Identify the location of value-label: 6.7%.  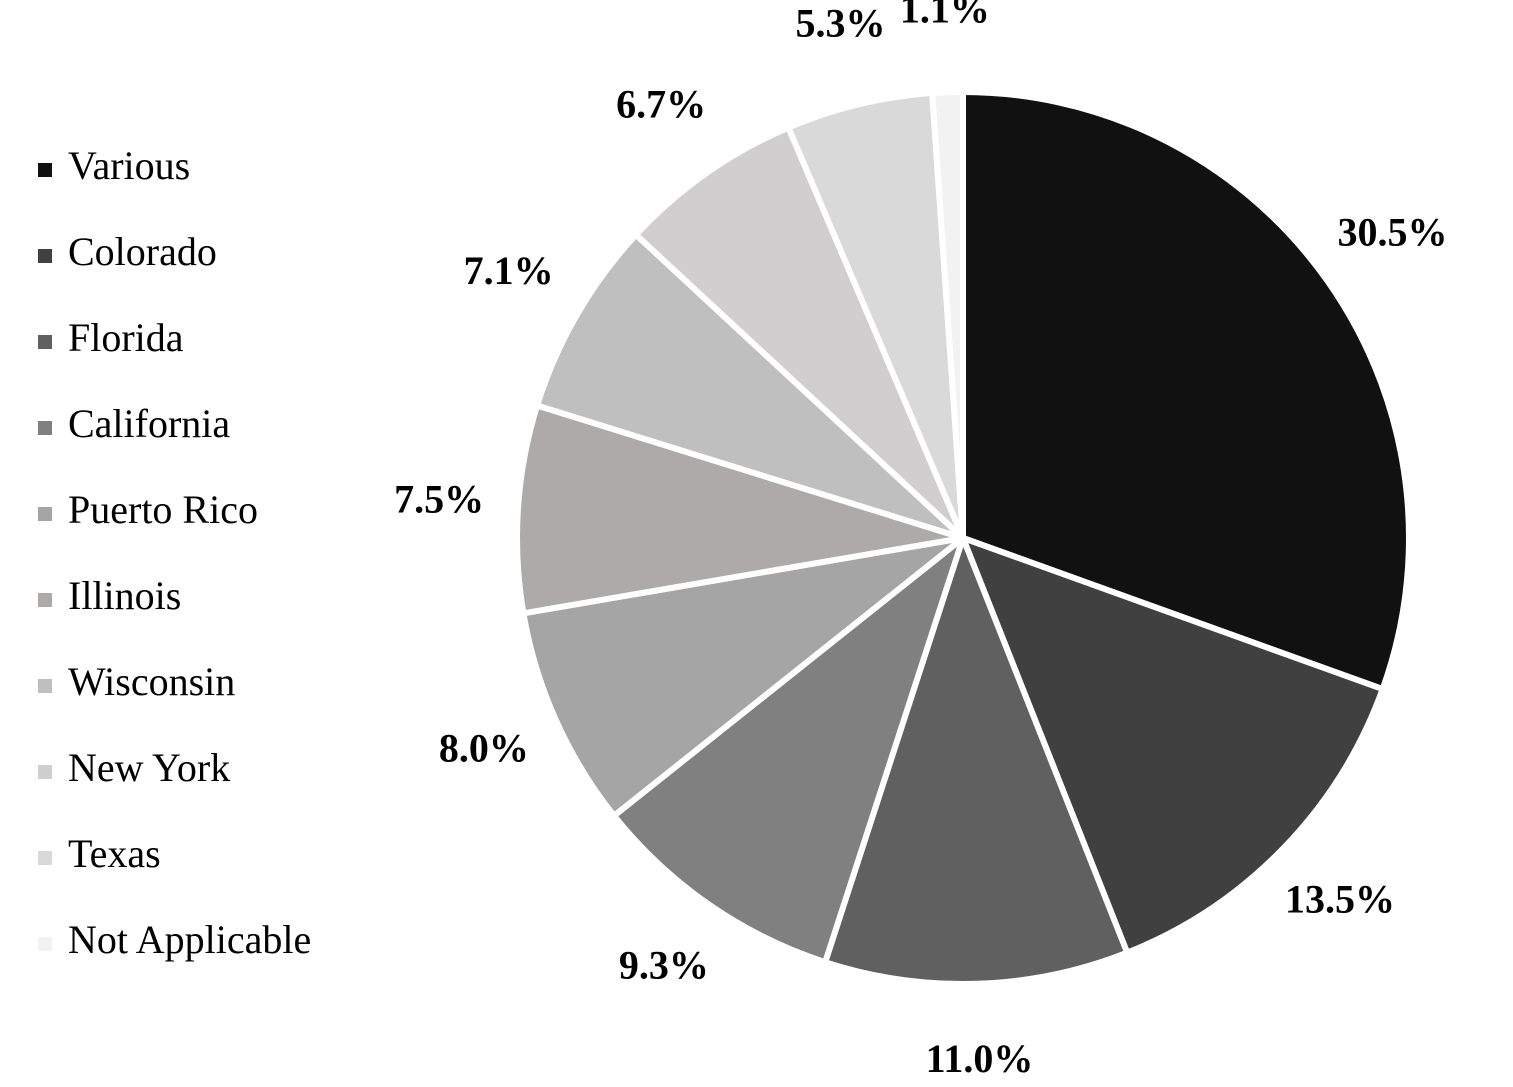
(661, 104).